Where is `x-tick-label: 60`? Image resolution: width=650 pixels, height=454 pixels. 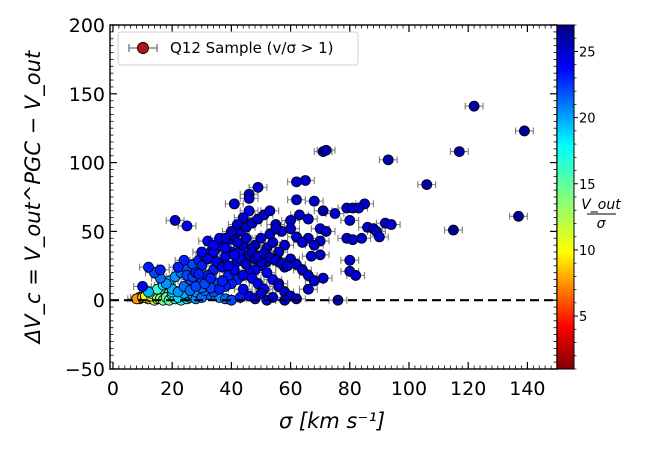 x-tick-label: 60 is located at coordinates (290, 389).